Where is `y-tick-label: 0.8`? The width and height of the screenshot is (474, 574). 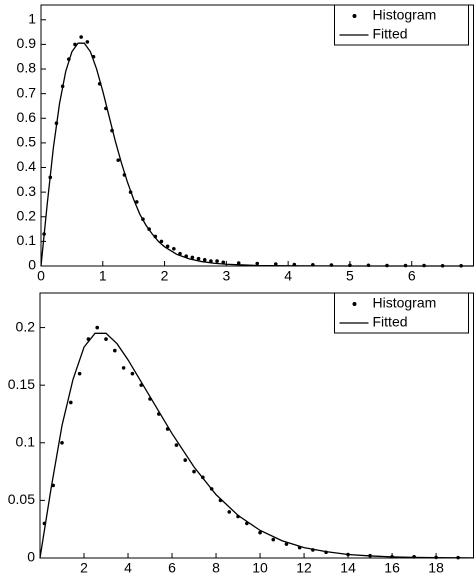
y-tick-label: 0.8 is located at coordinates (27, 68).